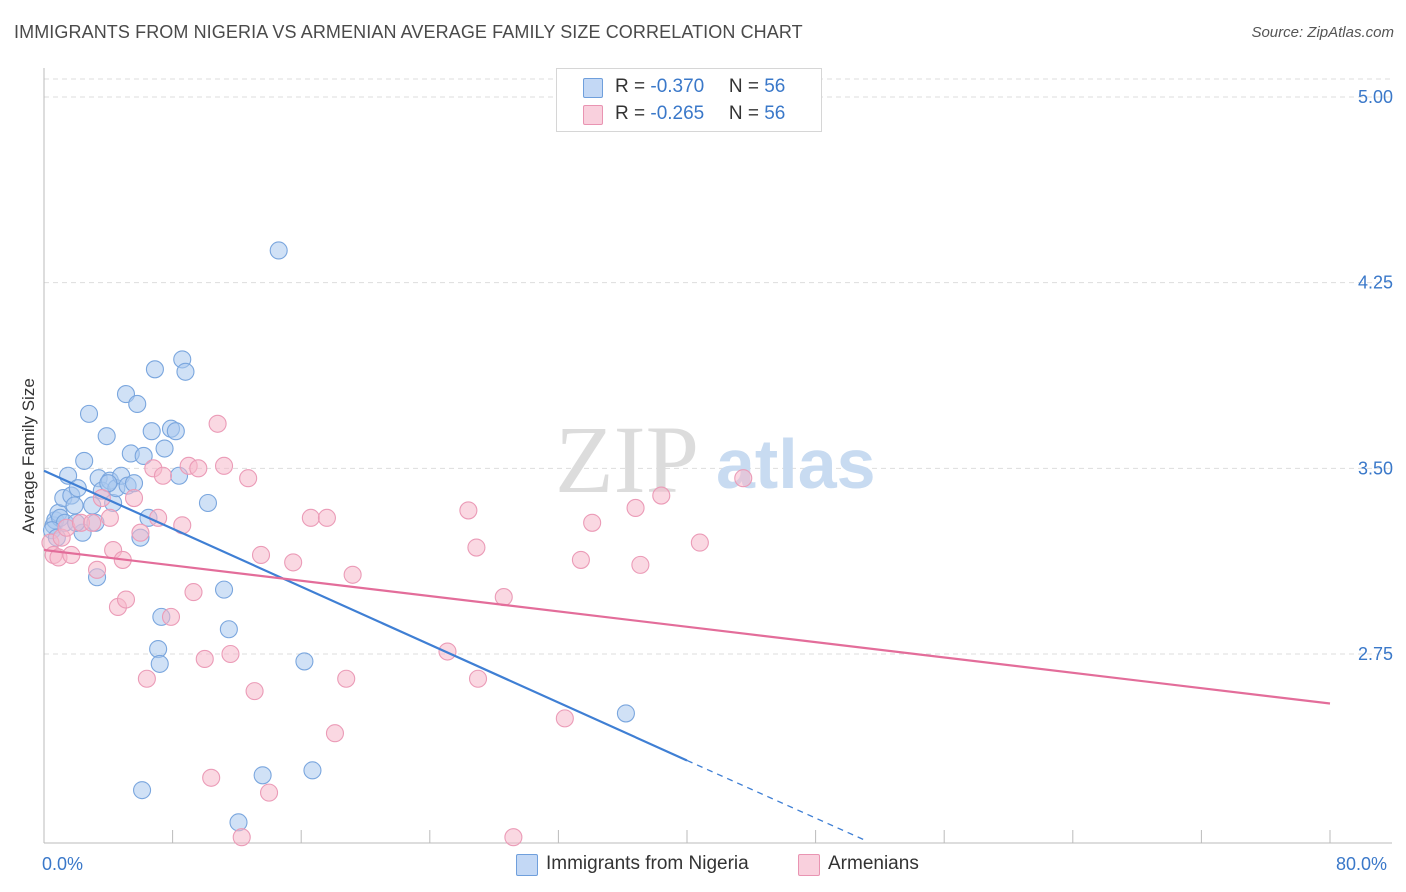 The height and width of the screenshot is (892, 1406). What do you see at coordinates (1375, 97) in the screenshot?
I see `y-tick-label: 5.00` at bounding box center [1375, 97].